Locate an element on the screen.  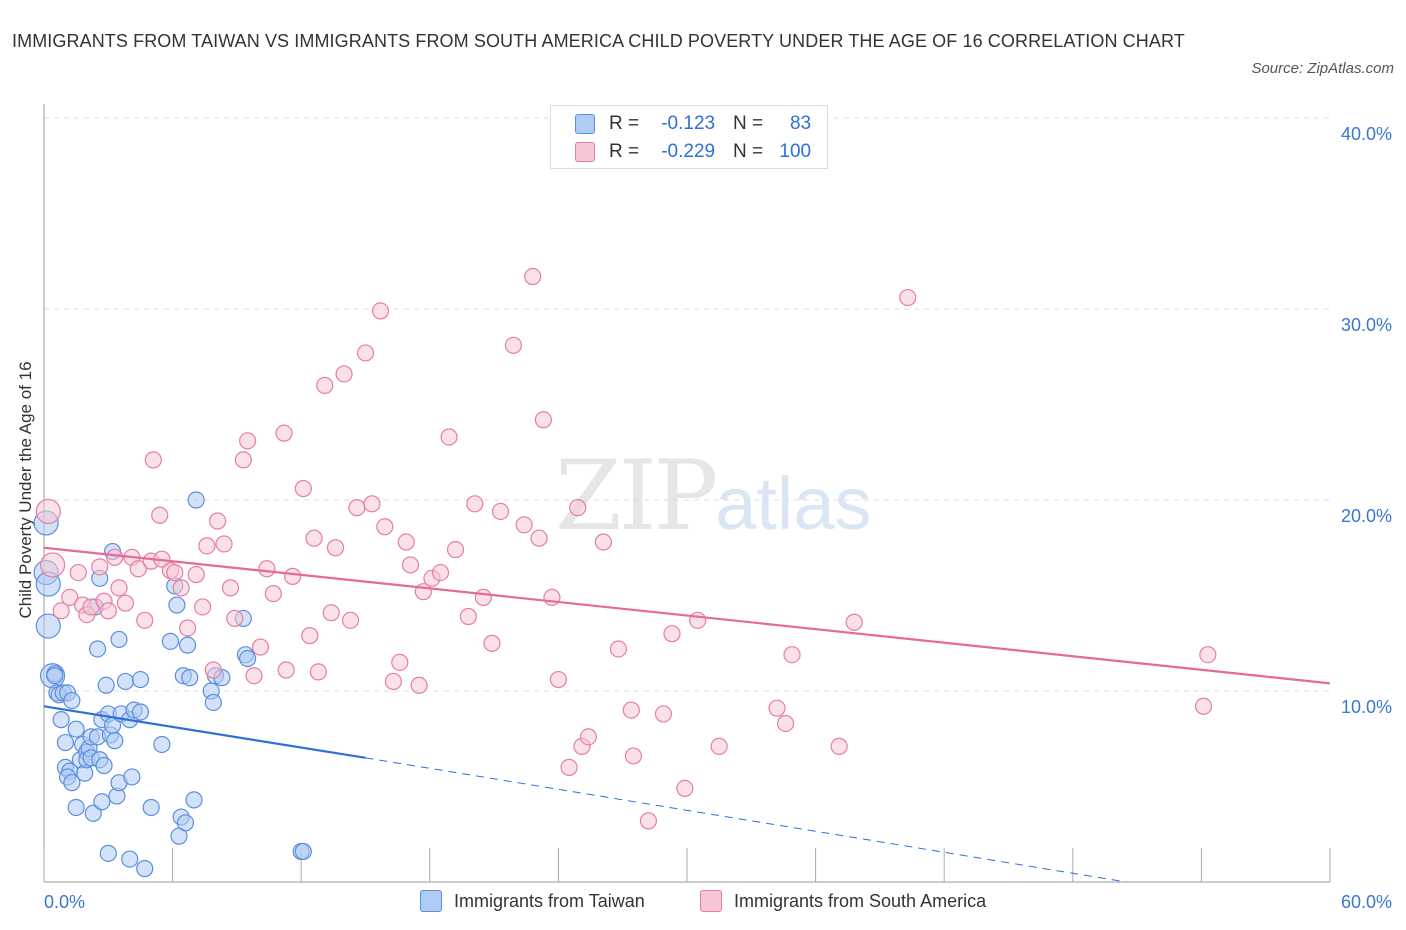
y-tick-label: 20.0% is located at coordinates (1366, 516).